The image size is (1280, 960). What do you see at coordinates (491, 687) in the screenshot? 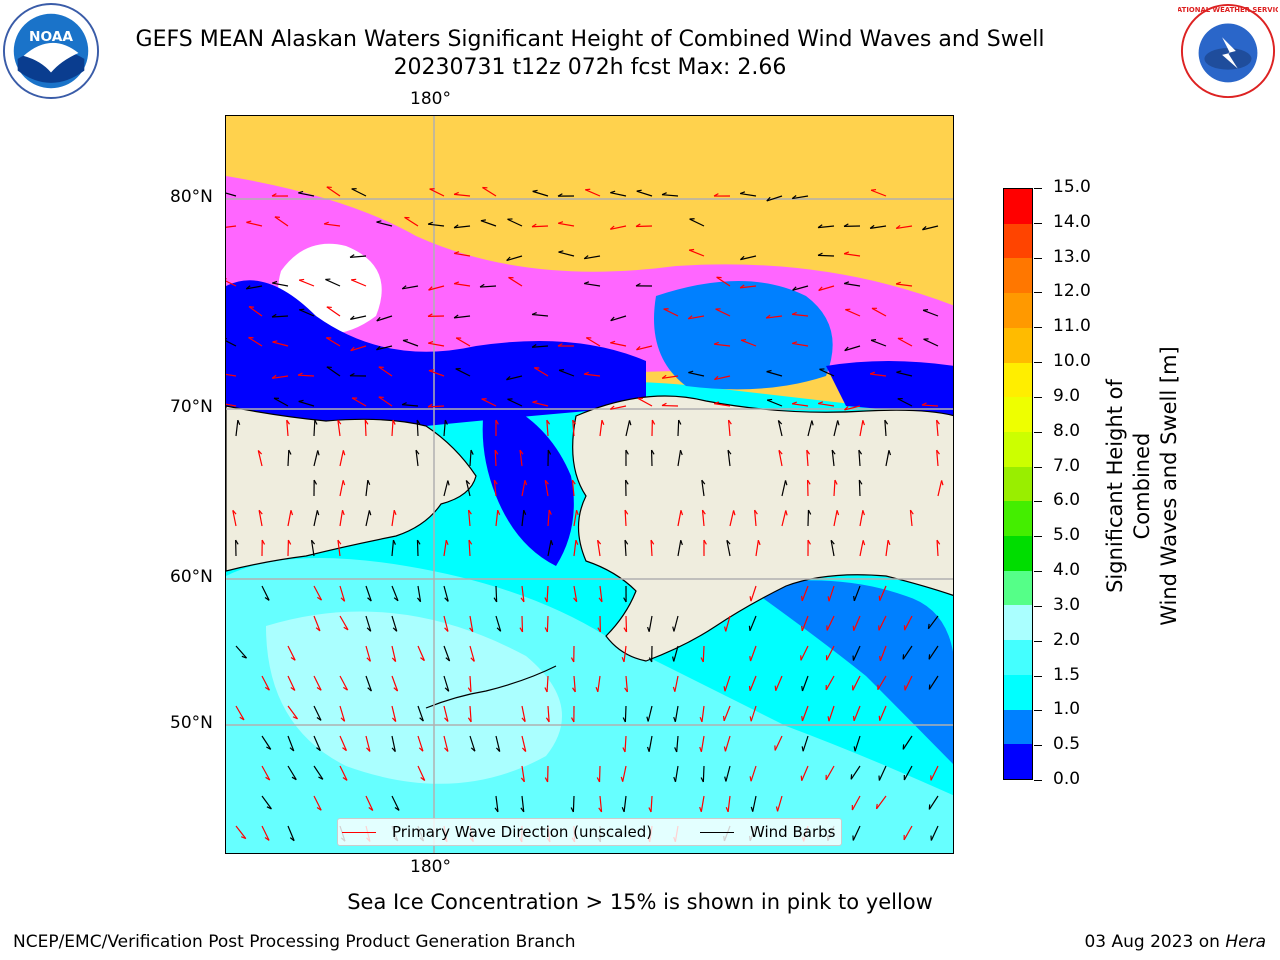
I see `aleutian-chain` at bounding box center [491, 687].